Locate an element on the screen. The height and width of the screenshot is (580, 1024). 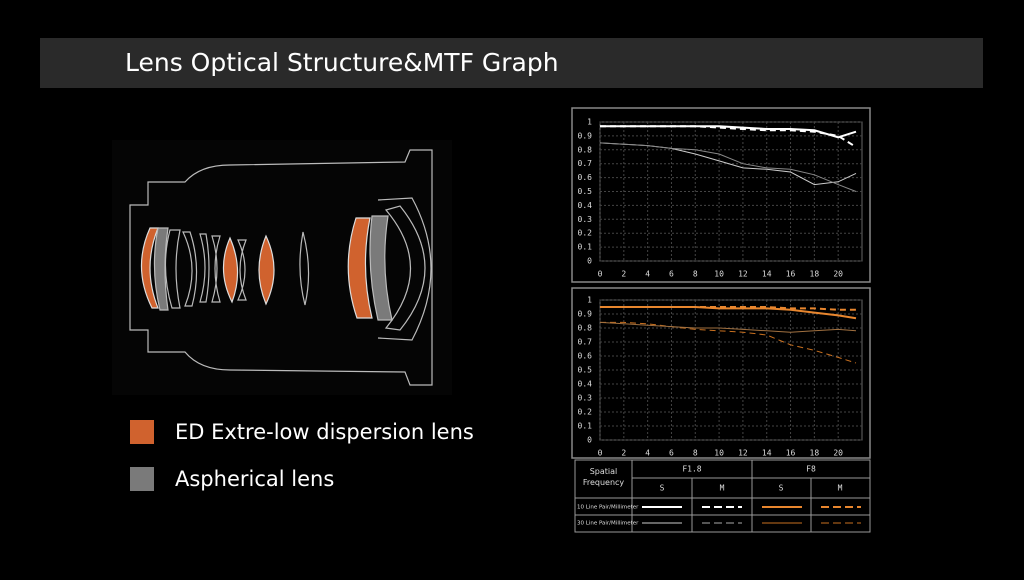
lens-diagram is located at coordinates (282, 267).